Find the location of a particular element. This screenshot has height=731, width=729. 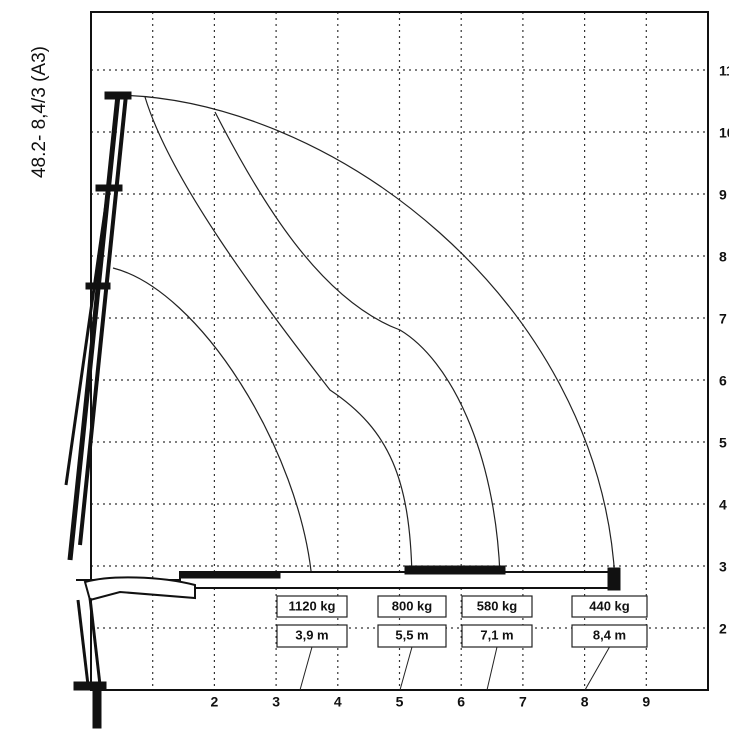

y-tick-label: 3 is located at coordinates (723, 567).